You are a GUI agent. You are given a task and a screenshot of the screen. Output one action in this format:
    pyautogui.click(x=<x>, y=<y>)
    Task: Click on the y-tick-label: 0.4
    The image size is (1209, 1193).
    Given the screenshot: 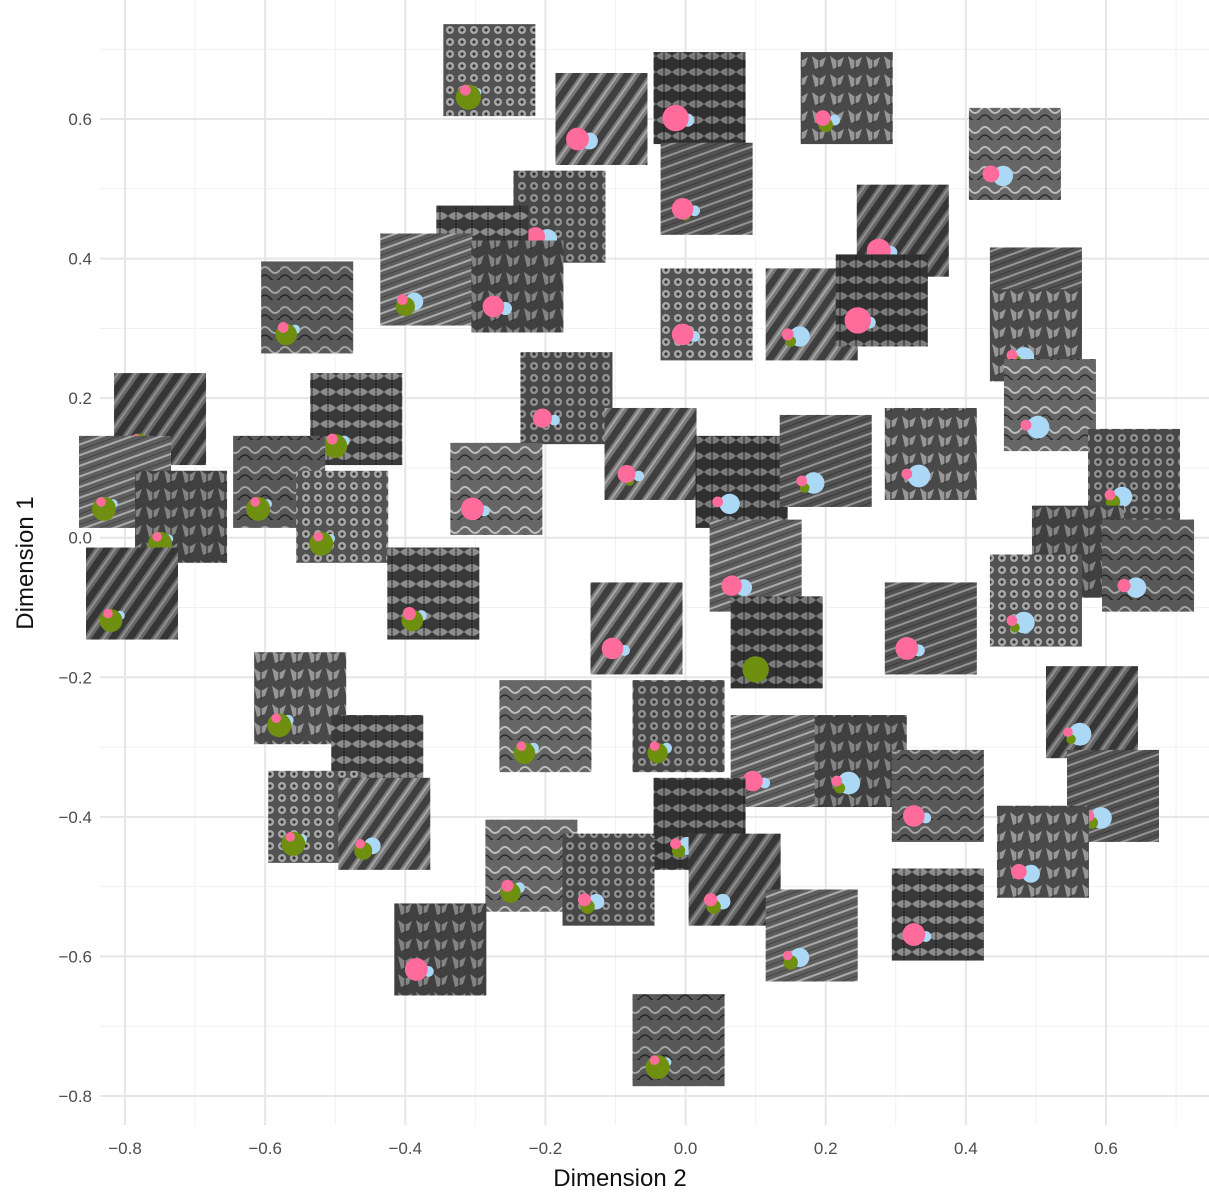 What is the action you would take?
    pyautogui.click(x=80, y=259)
    